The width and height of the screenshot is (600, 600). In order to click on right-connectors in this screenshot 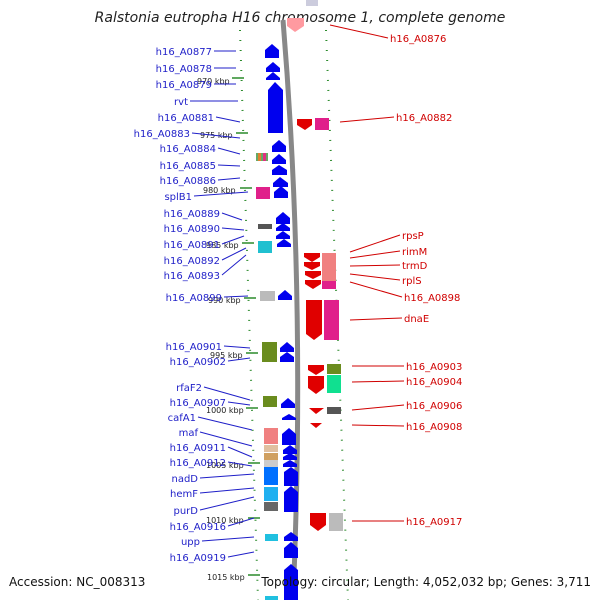, I will do `click(367, 273)`.